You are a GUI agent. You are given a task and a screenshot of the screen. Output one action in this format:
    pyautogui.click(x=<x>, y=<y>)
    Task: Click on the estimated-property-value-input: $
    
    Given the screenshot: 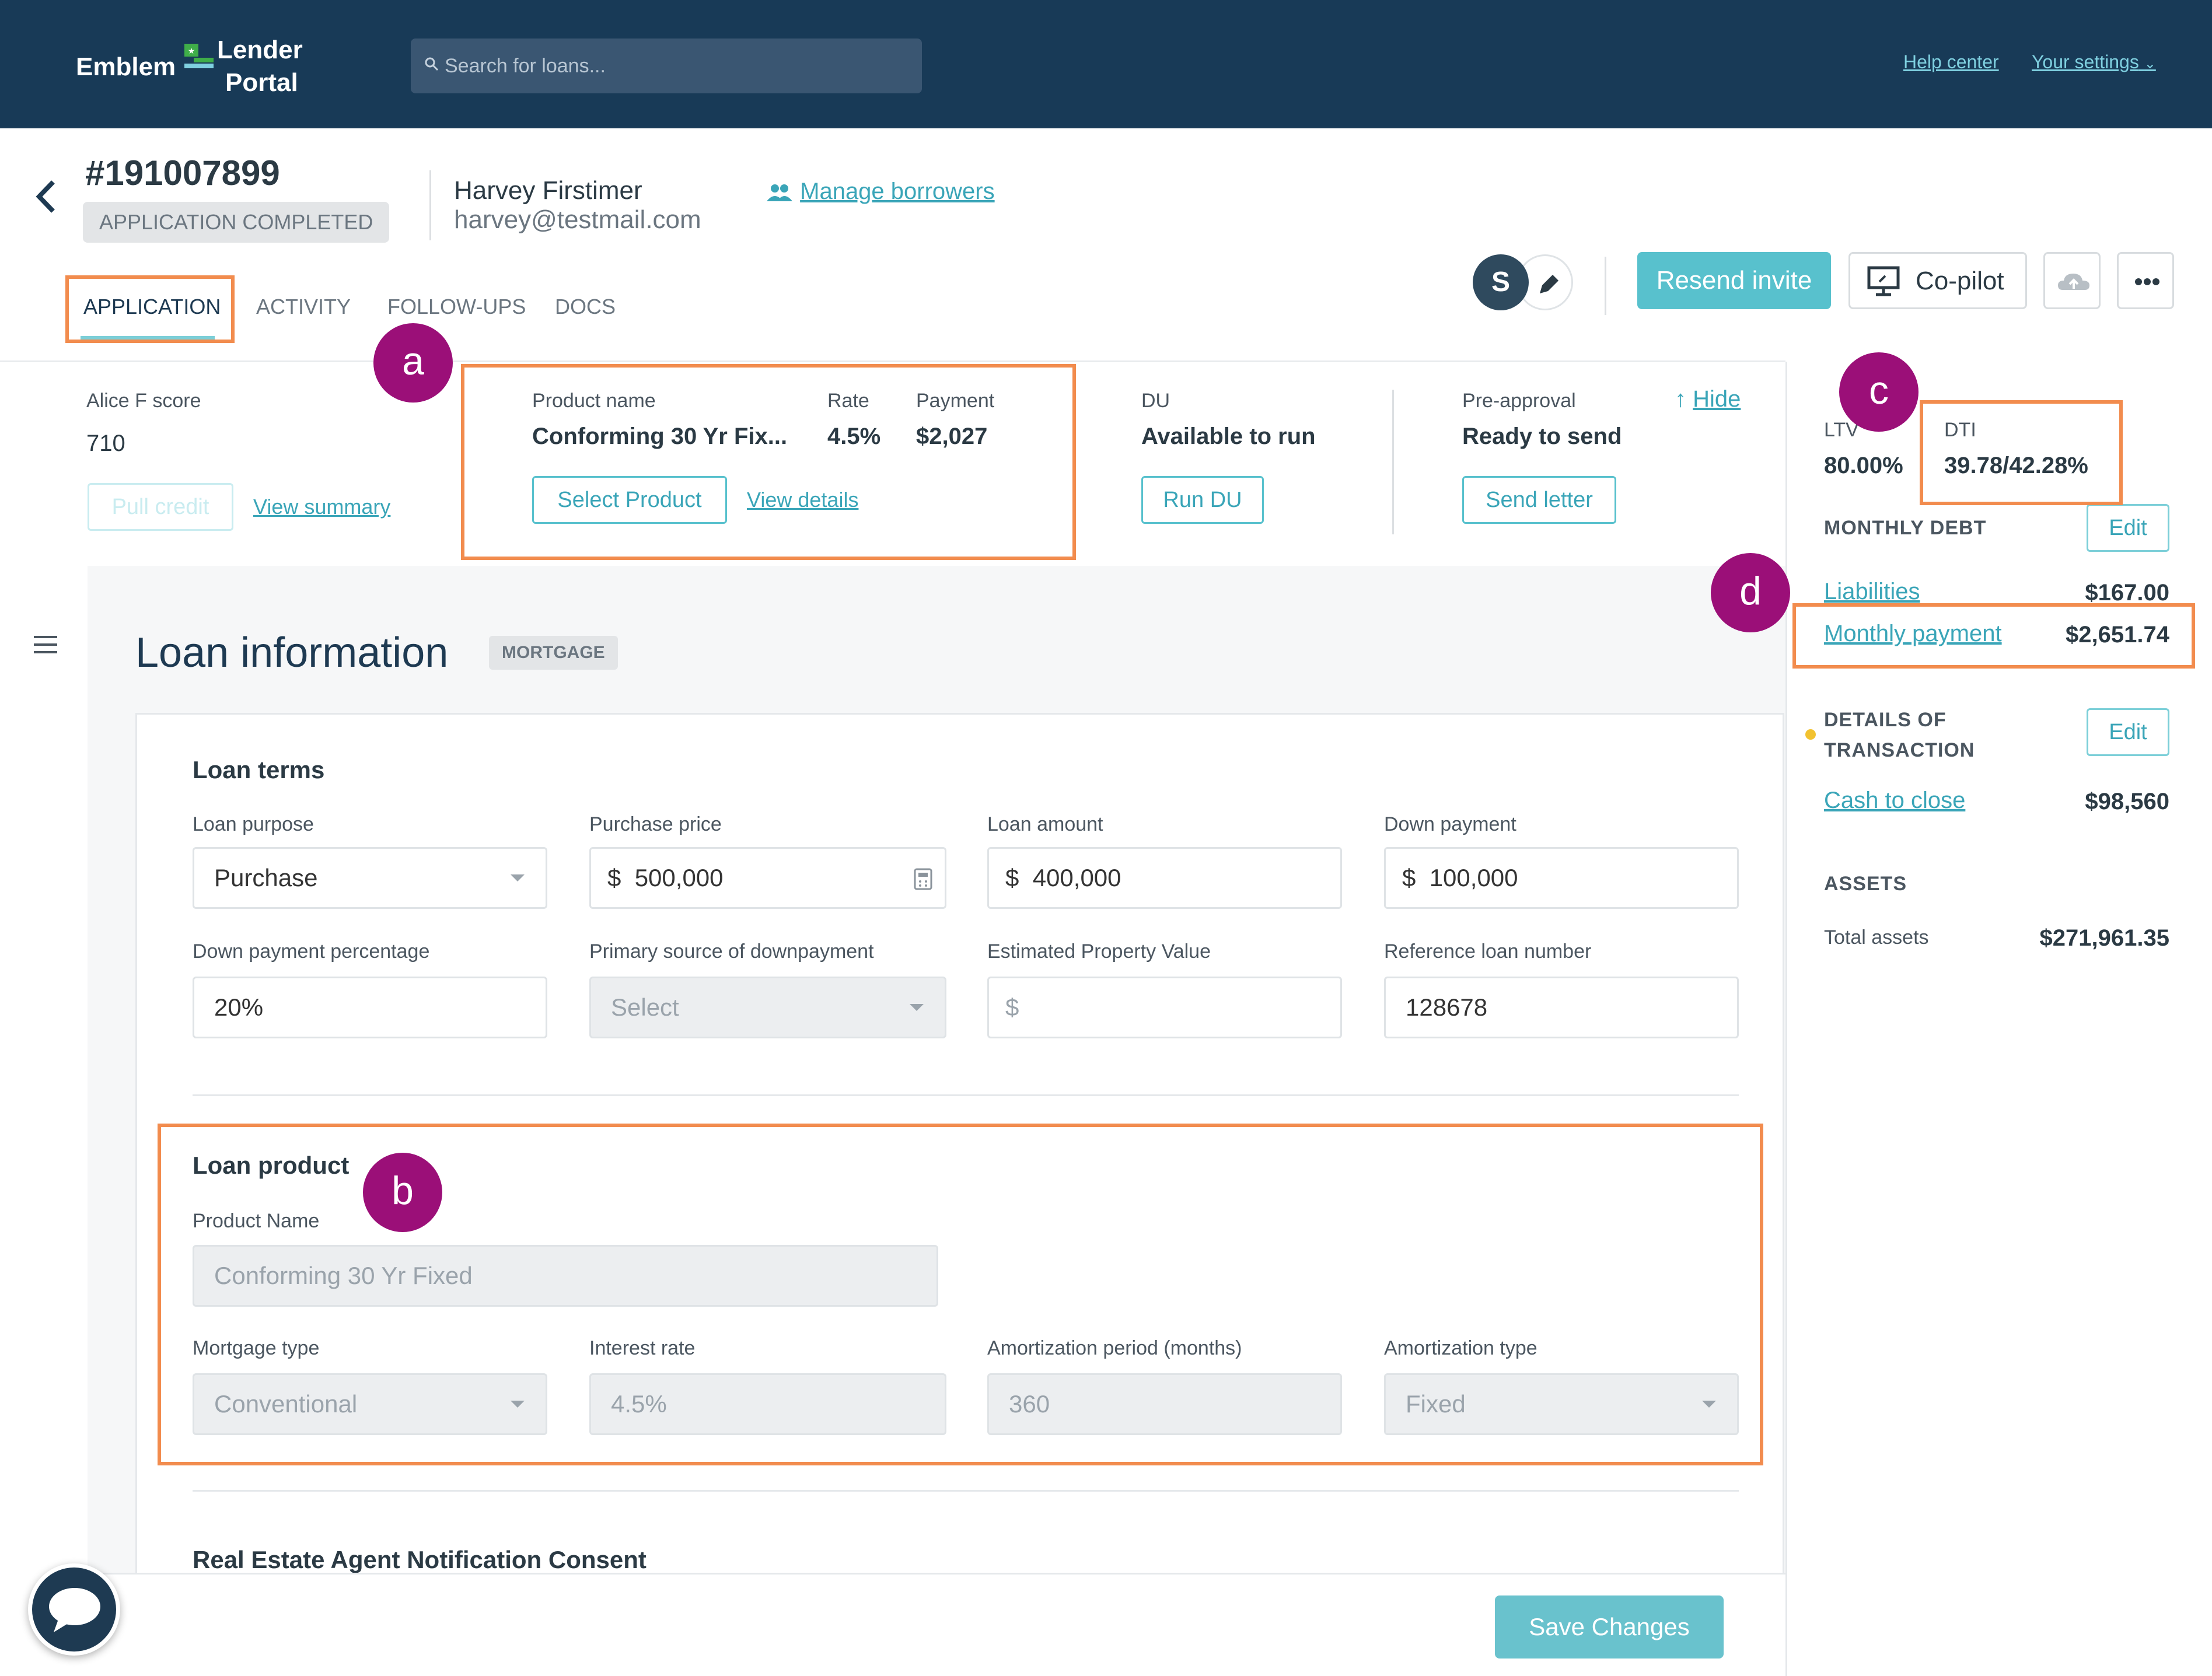 What is the action you would take?
    pyautogui.click(x=1164, y=1007)
    